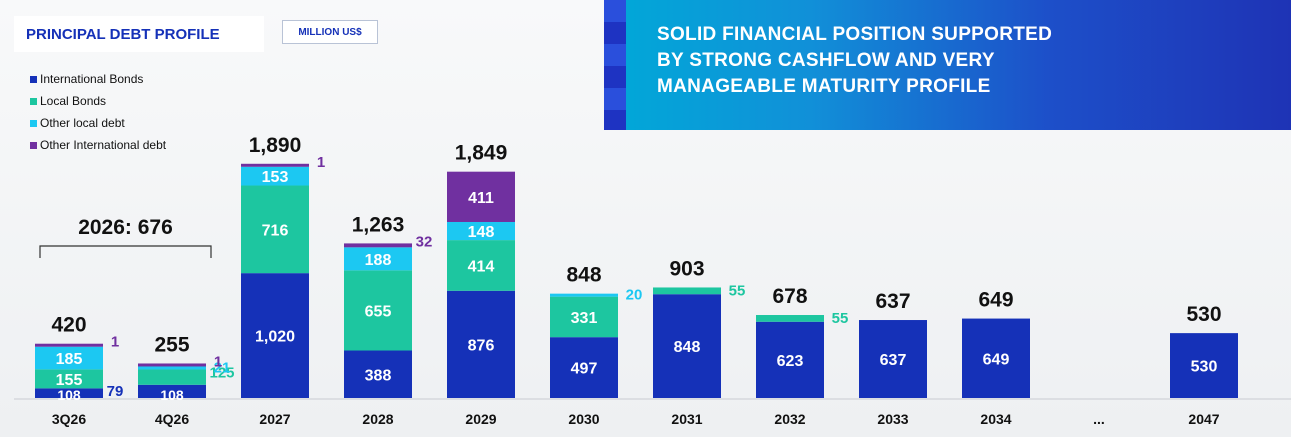  Describe the element at coordinates (123, 34) in the screenshot. I see `chart-title-text: PRINCIPAL DEBT PROFILE` at that location.